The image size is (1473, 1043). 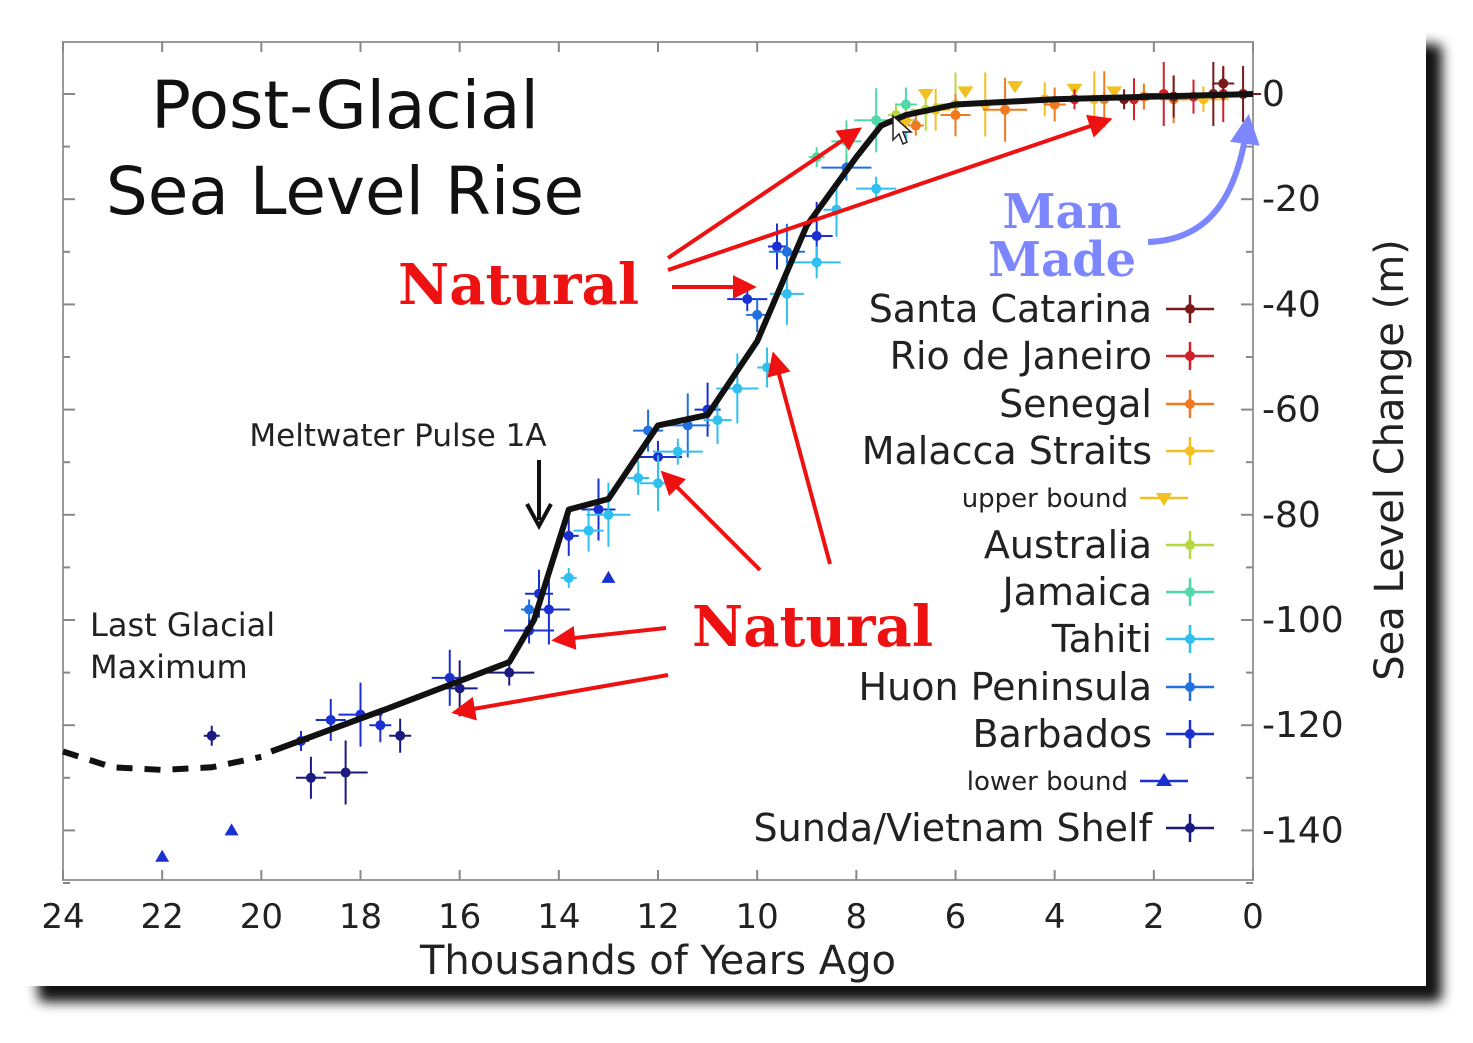 I want to click on chart-title-line2: Sea Level Rise, so click(x=345, y=191).